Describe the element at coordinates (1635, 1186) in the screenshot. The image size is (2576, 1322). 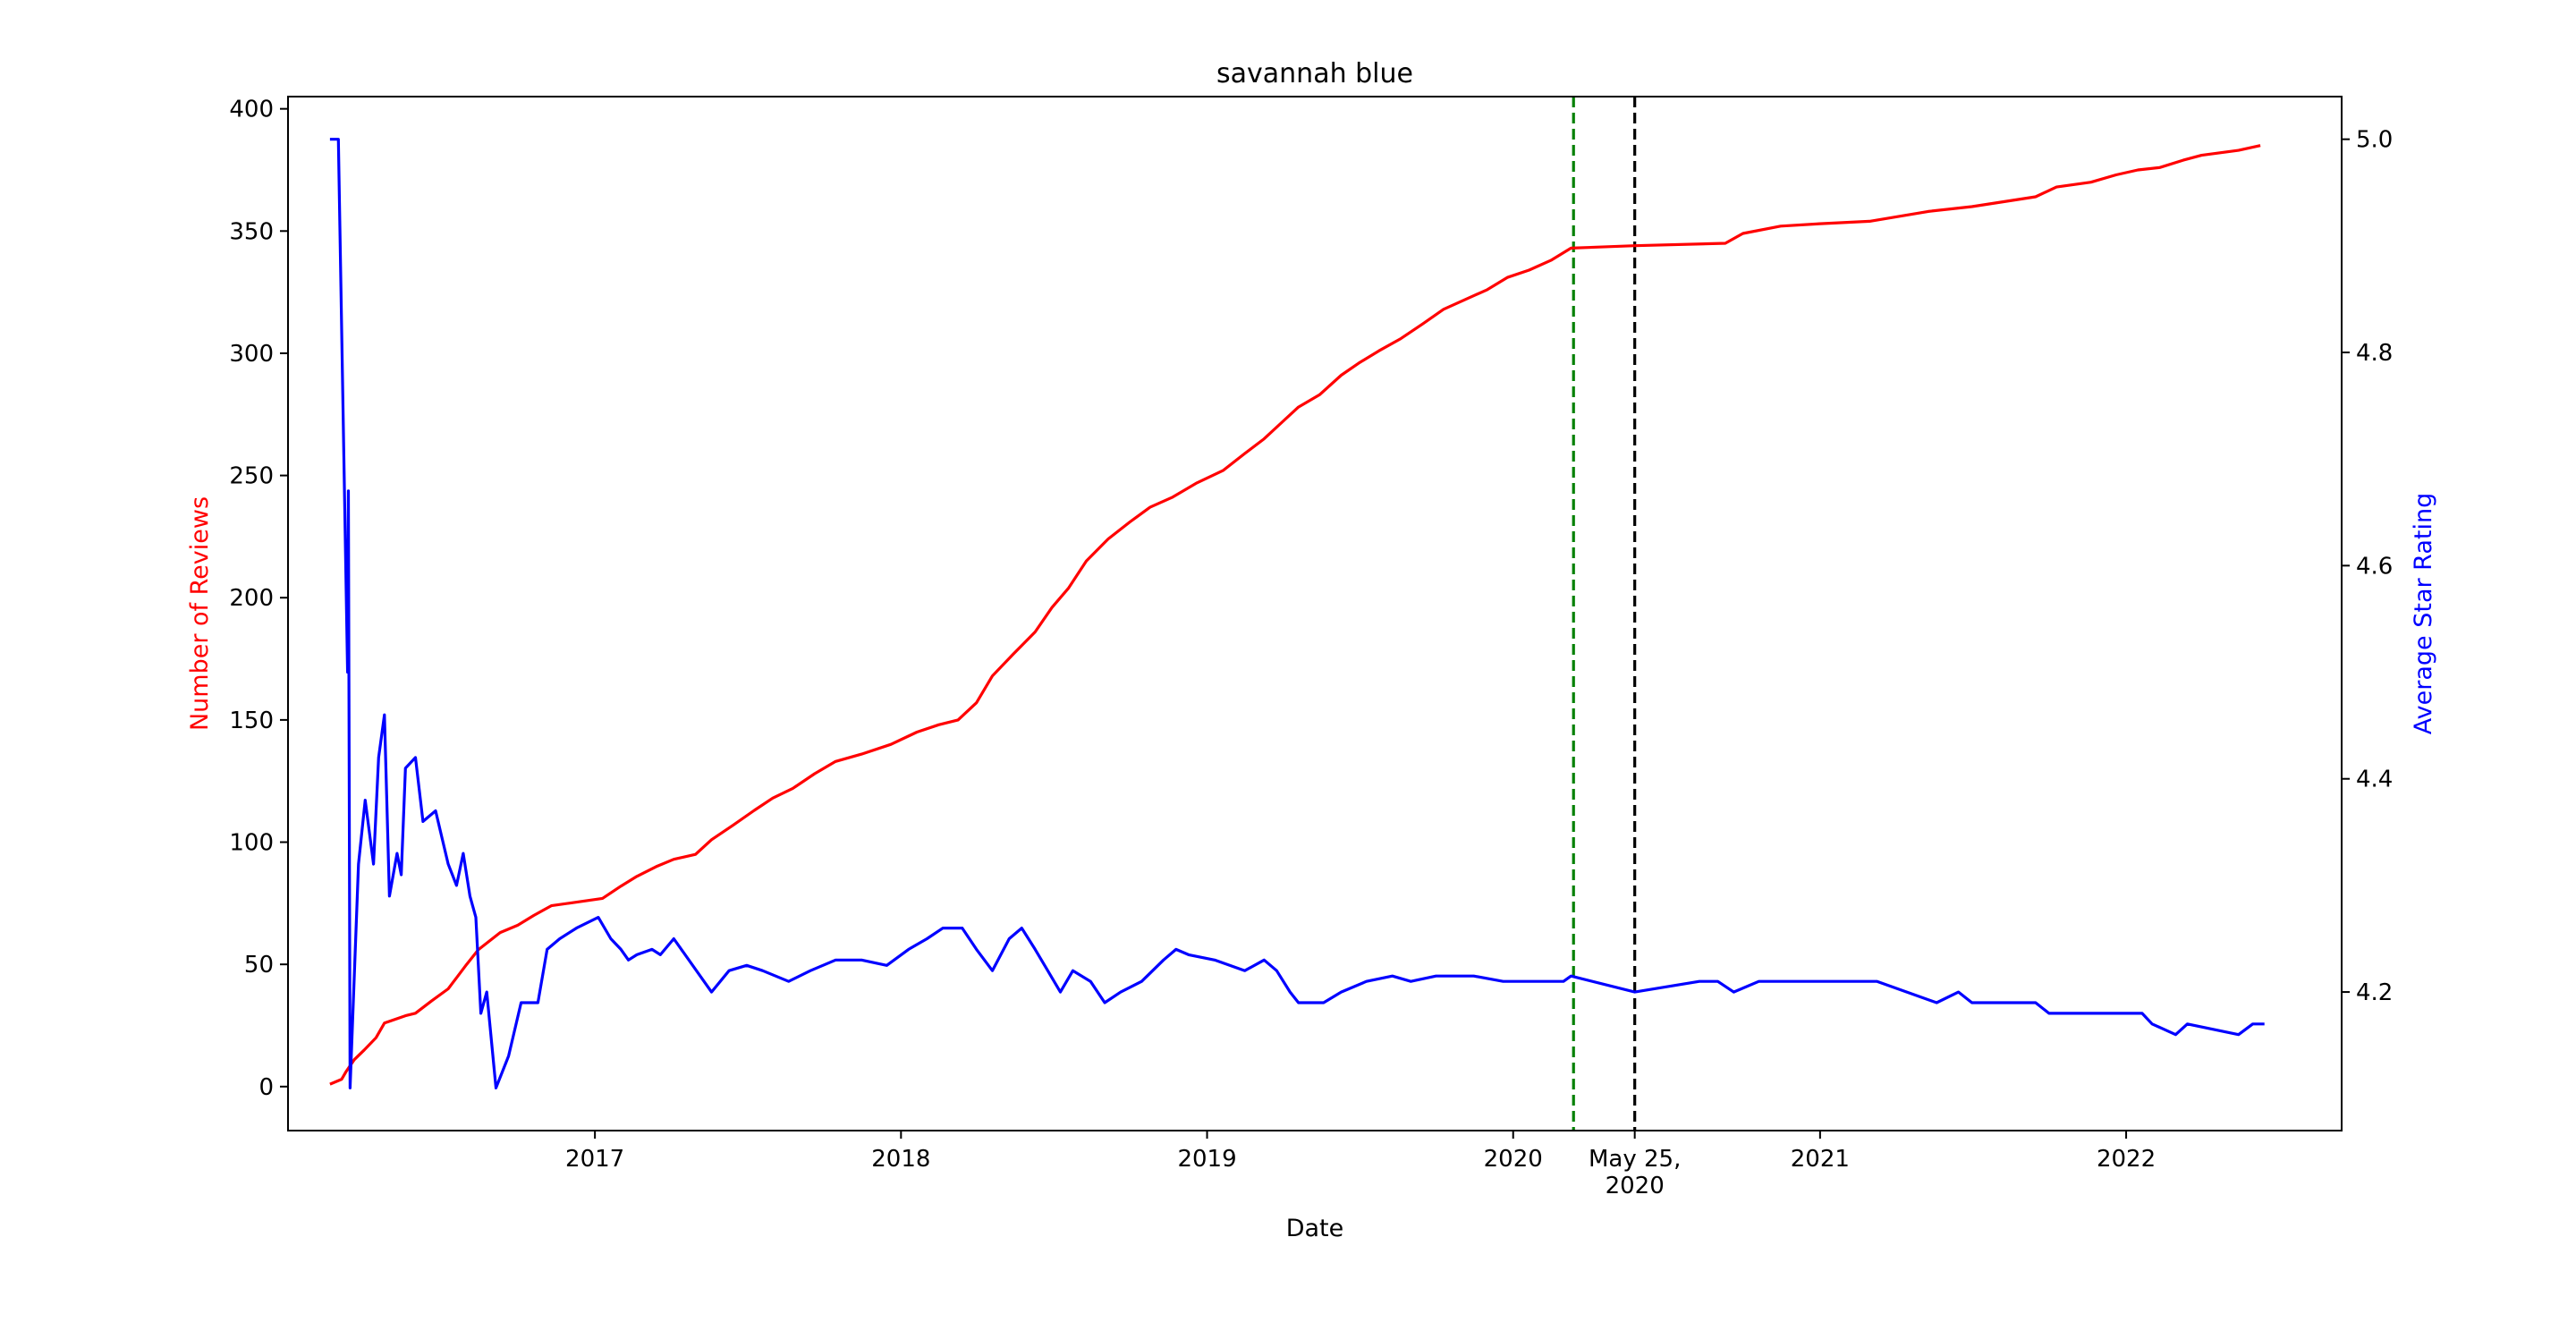
I see `x-tick-label-line2: 2020` at that location.